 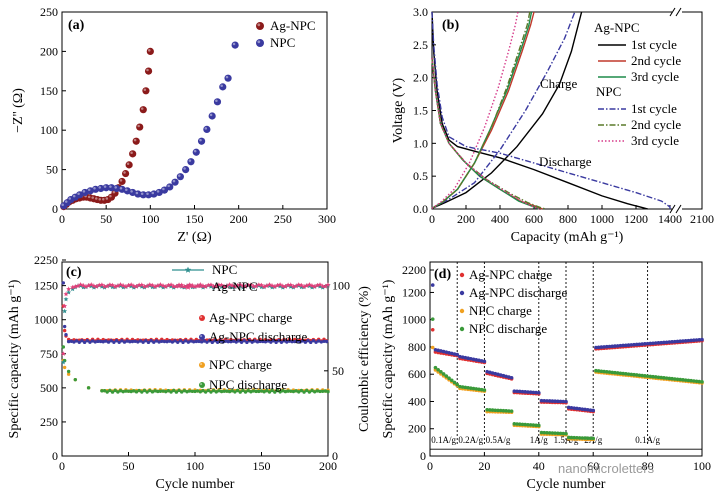 I want to click on panel-c-frame, so click(x=195, y=359).